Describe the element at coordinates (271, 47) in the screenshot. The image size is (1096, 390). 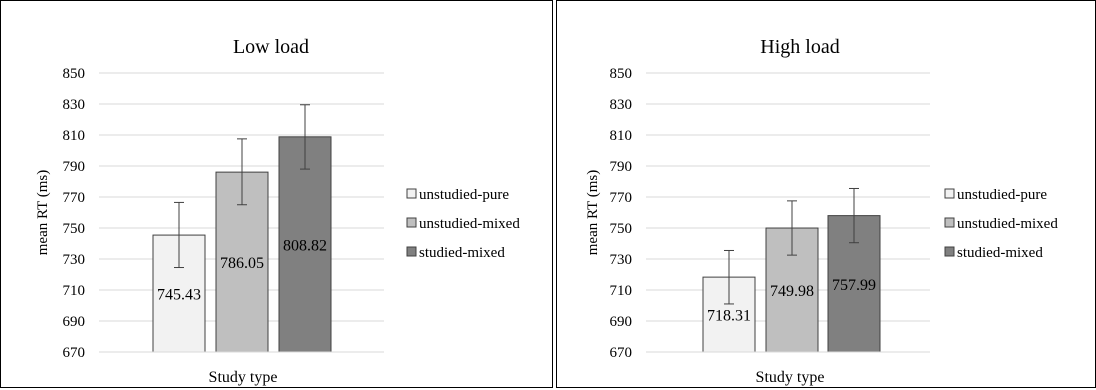
I see `chart-title: Low load` at that location.